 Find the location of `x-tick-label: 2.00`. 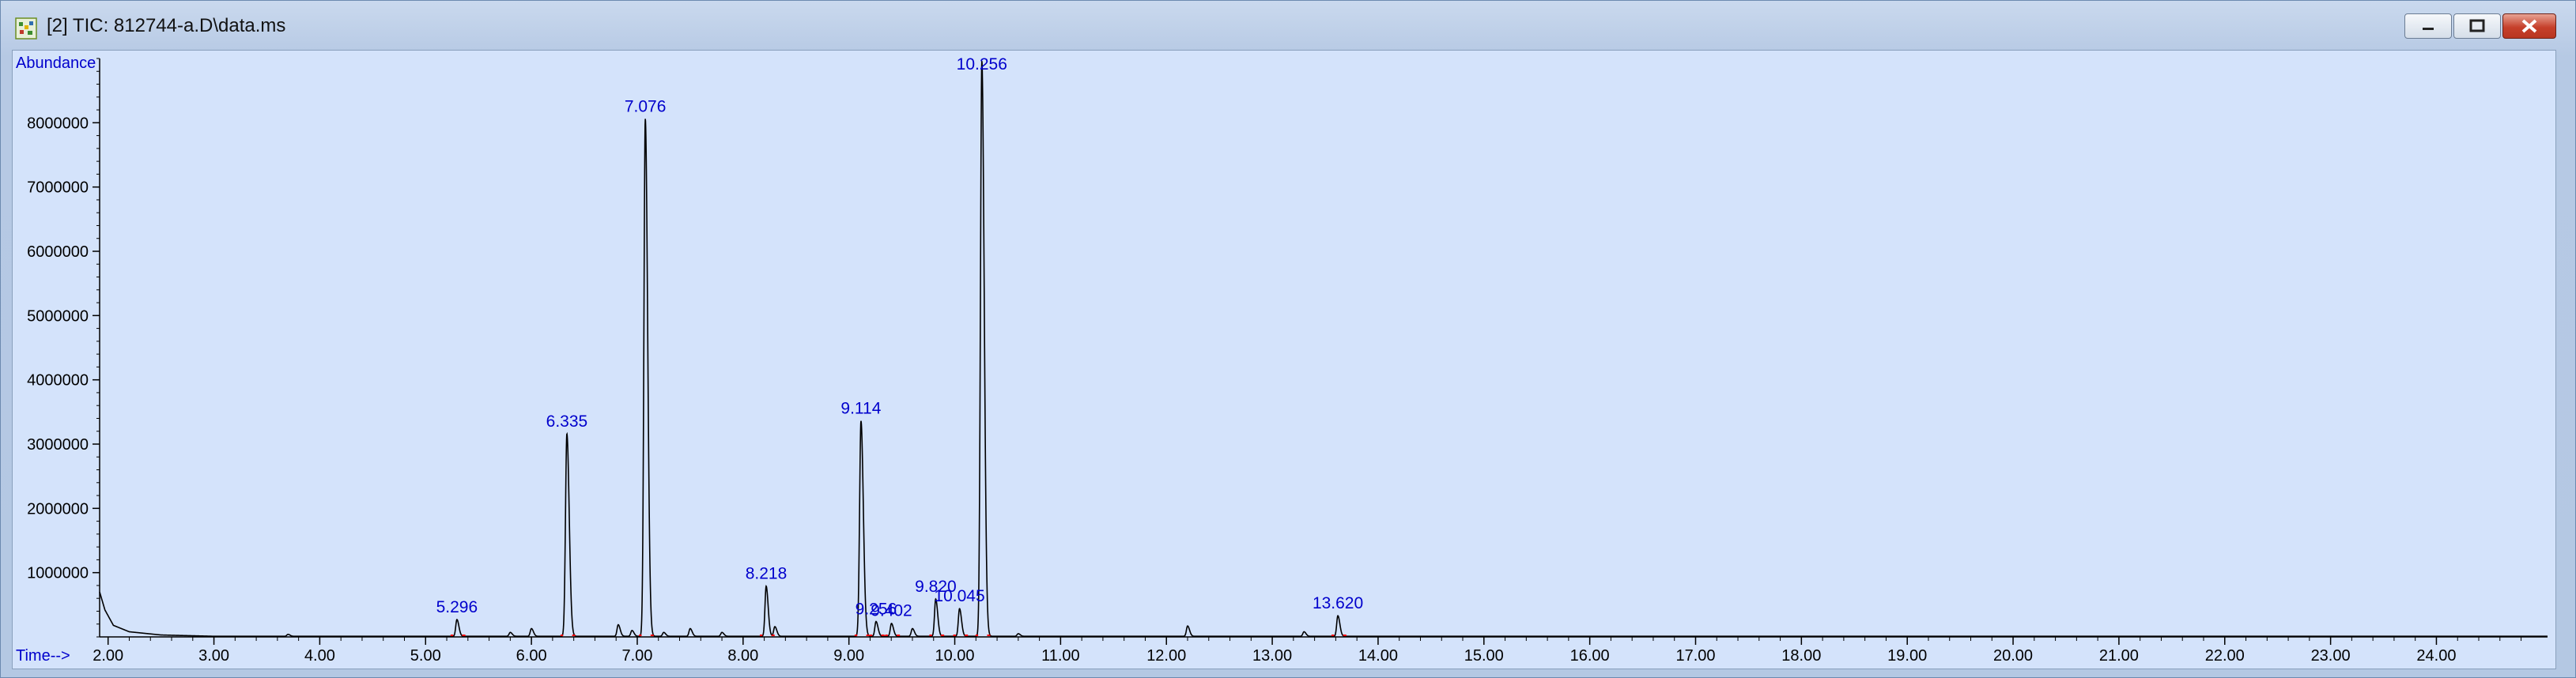

x-tick-label: 2.00 is located at coordinates (108, 656).